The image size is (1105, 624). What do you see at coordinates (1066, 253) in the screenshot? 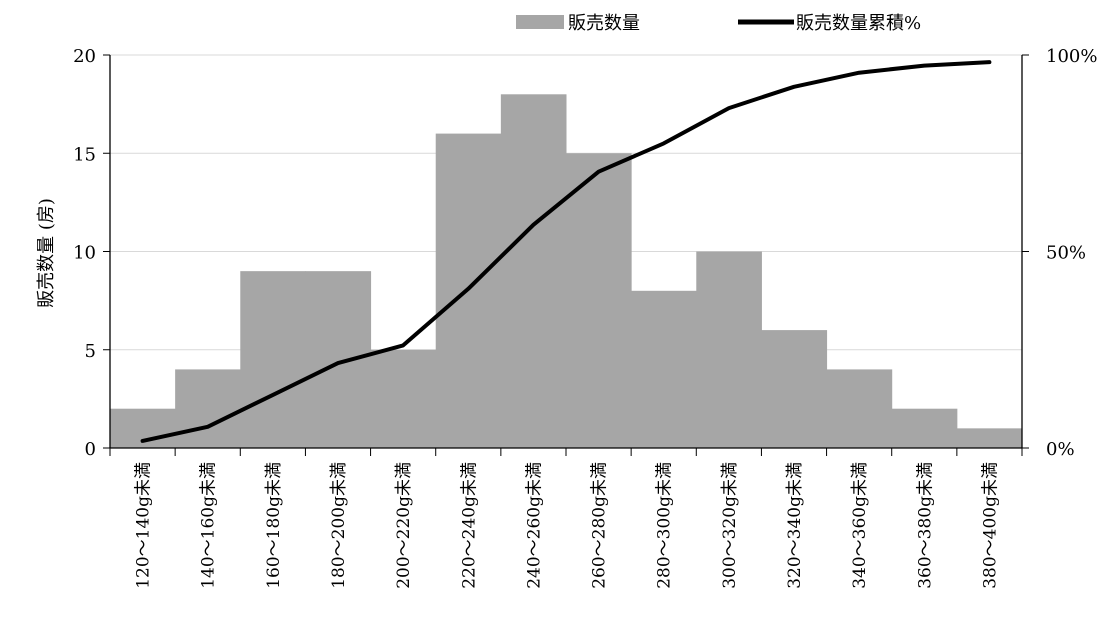
I see `y2-tick-label: 50%` at bounding box center [1066, 253].